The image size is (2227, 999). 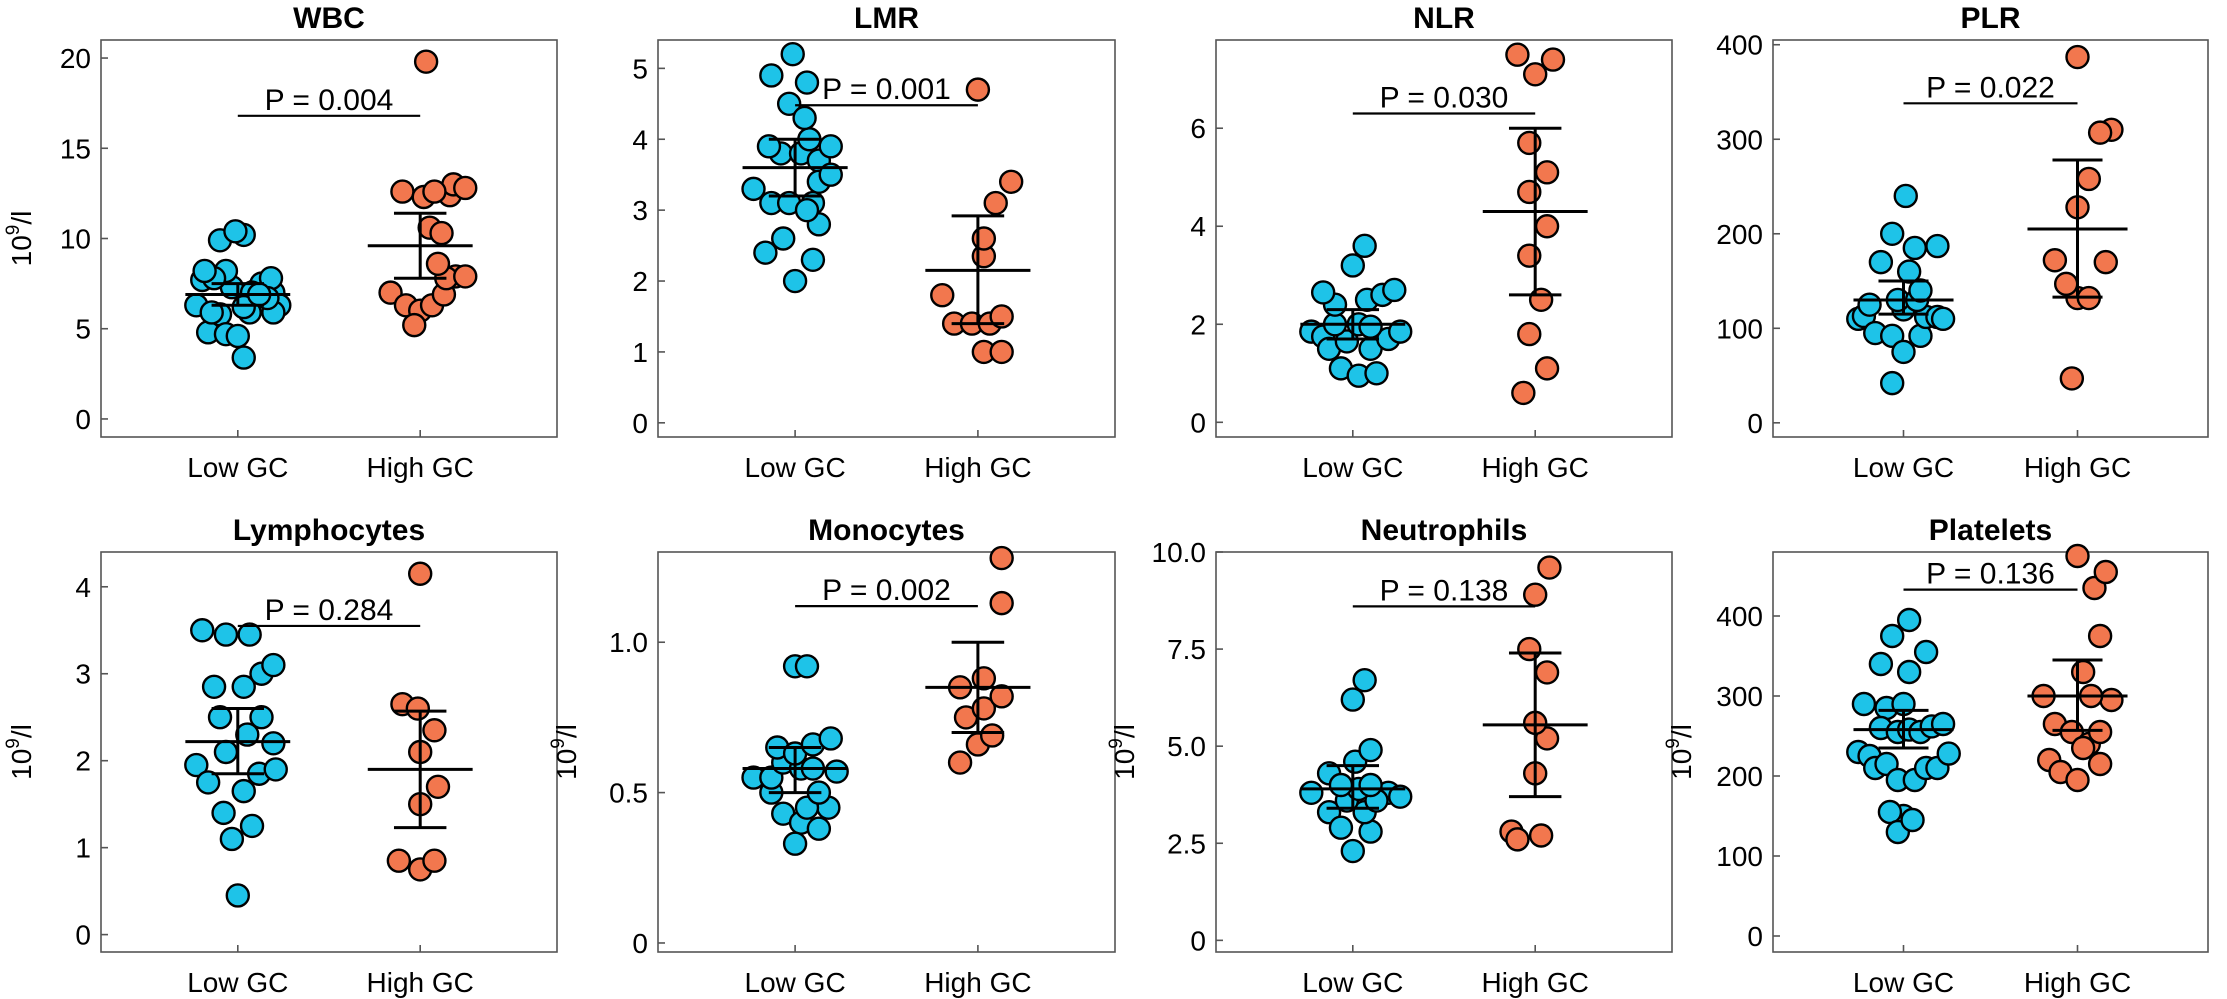 I want to click on y-tick-label: 5.0, so click(x=1186, y=746).